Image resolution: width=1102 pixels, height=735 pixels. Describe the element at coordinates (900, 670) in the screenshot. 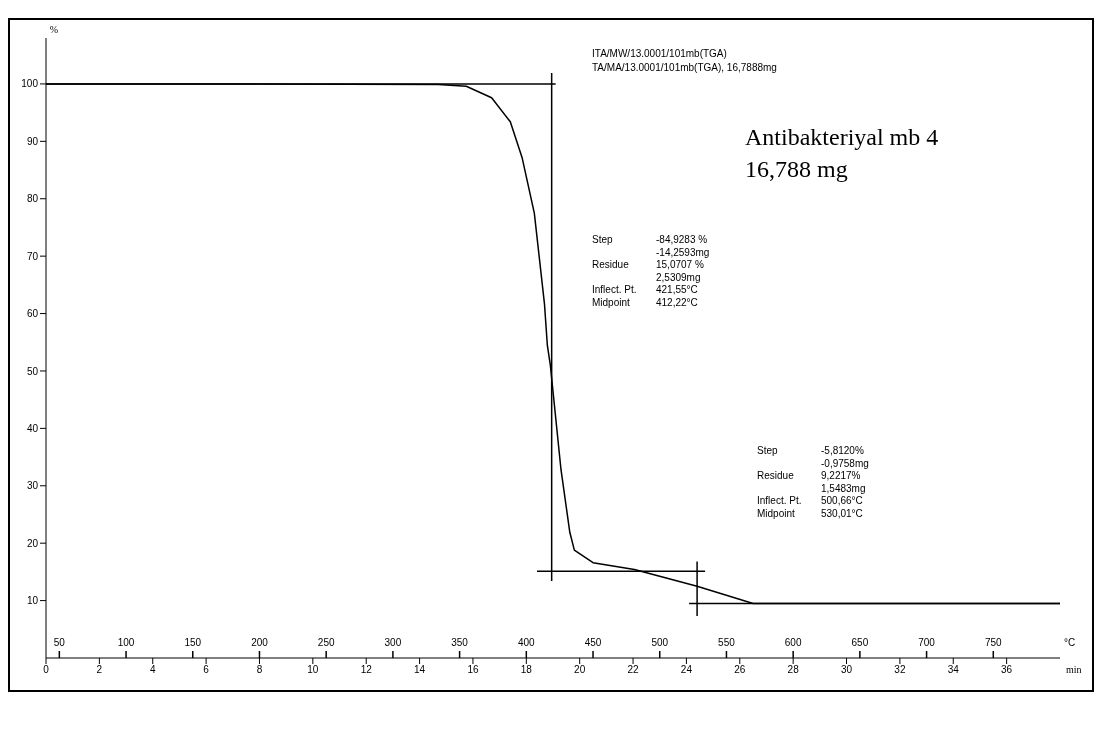

I see `x-tick-label: 32` at that location.